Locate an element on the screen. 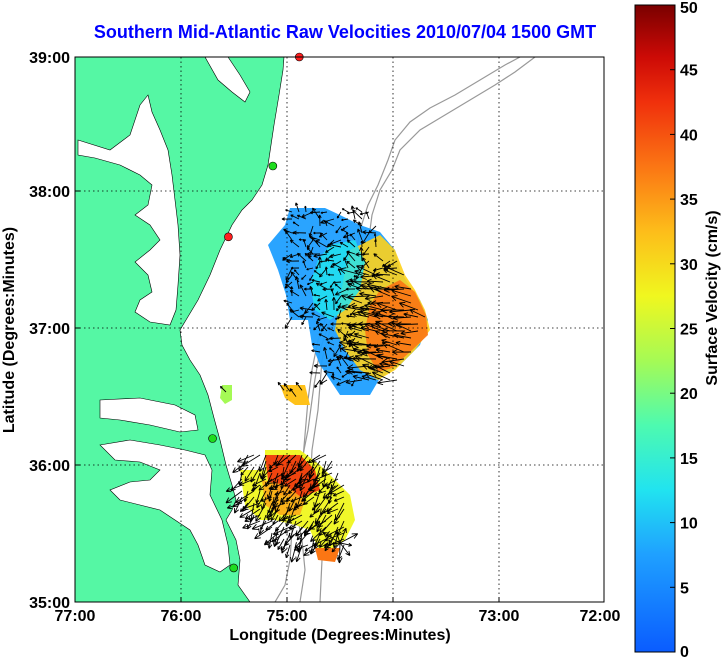 The width and height of the screenshot is (724, 659). x-axis-label: Longitude (Degrees:Minutes) is located at coordinates (339, 635).